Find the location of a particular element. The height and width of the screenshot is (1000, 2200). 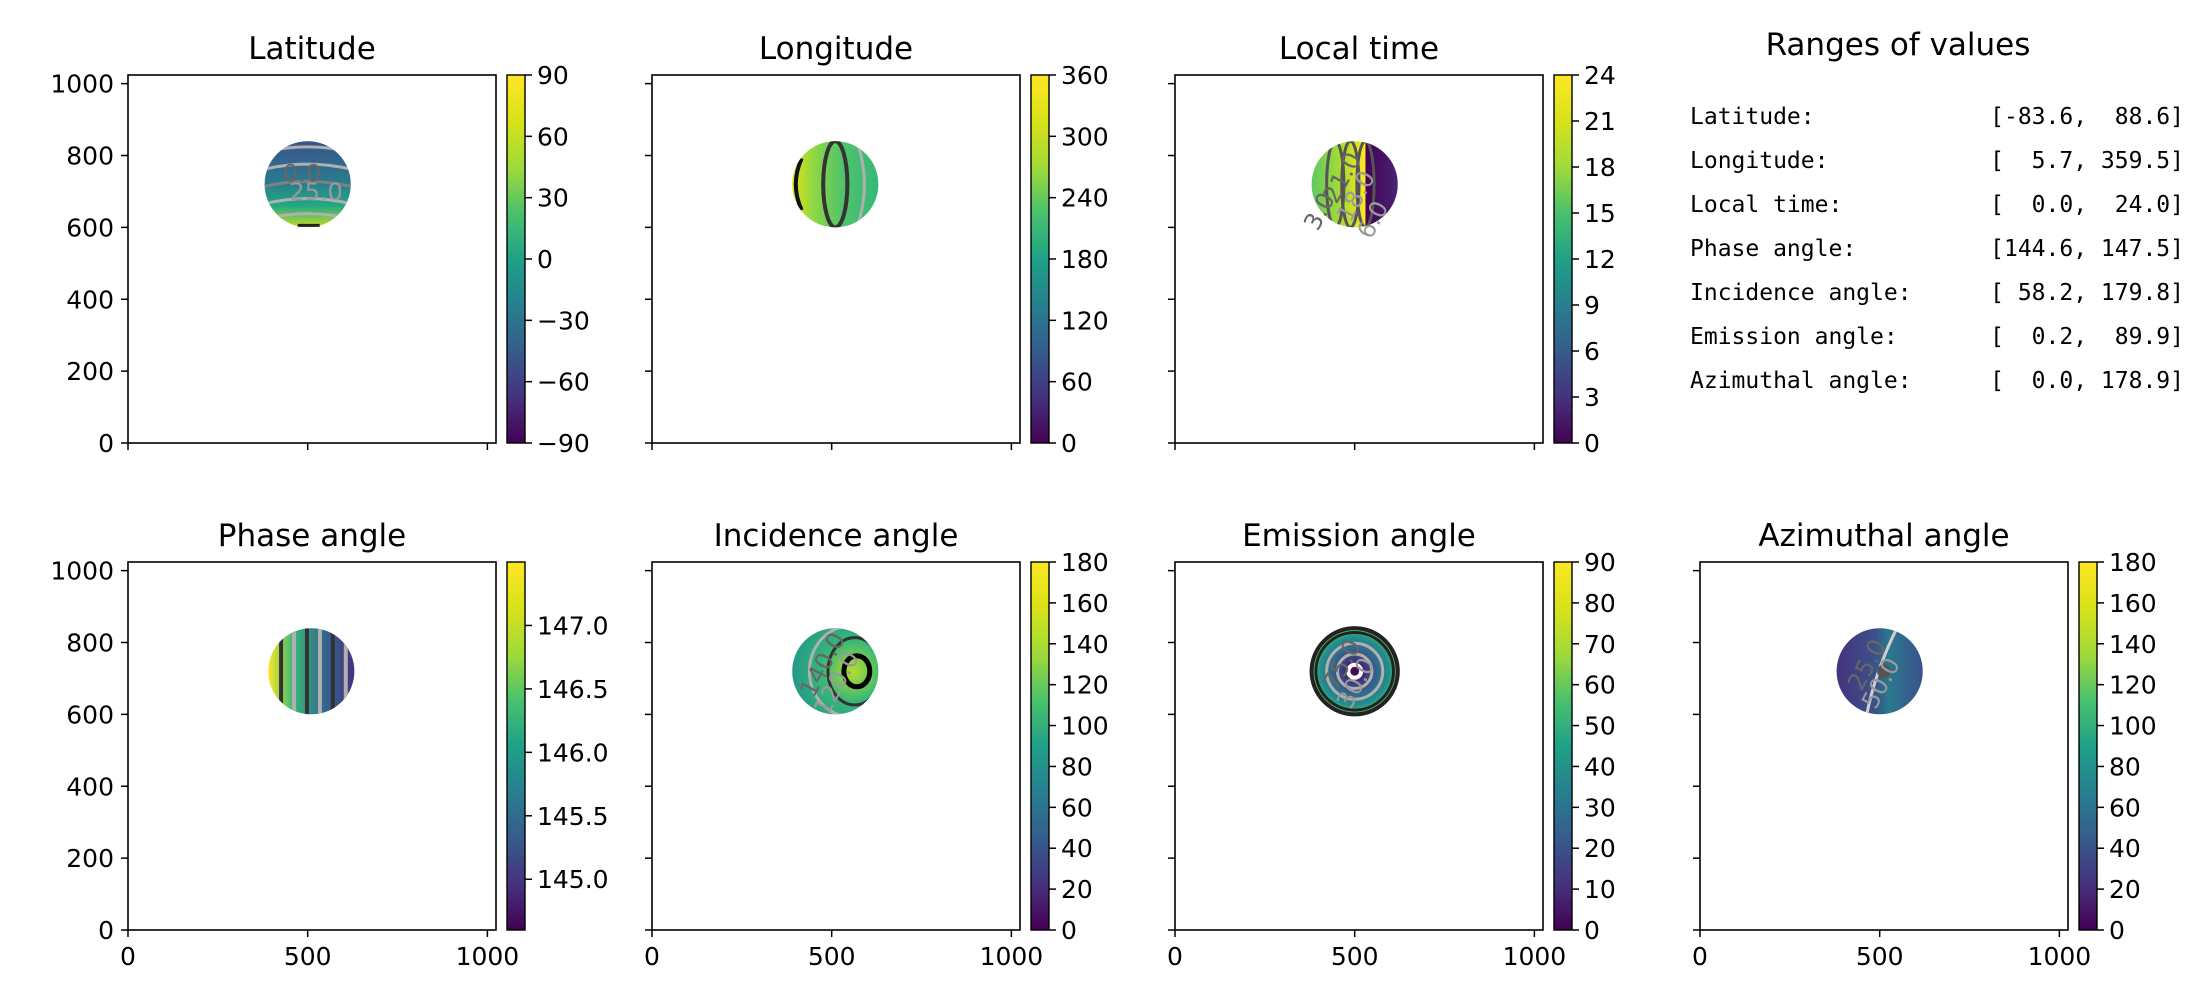

range-value: [144.6, 147.5] is located at coordinates (2087, 249).